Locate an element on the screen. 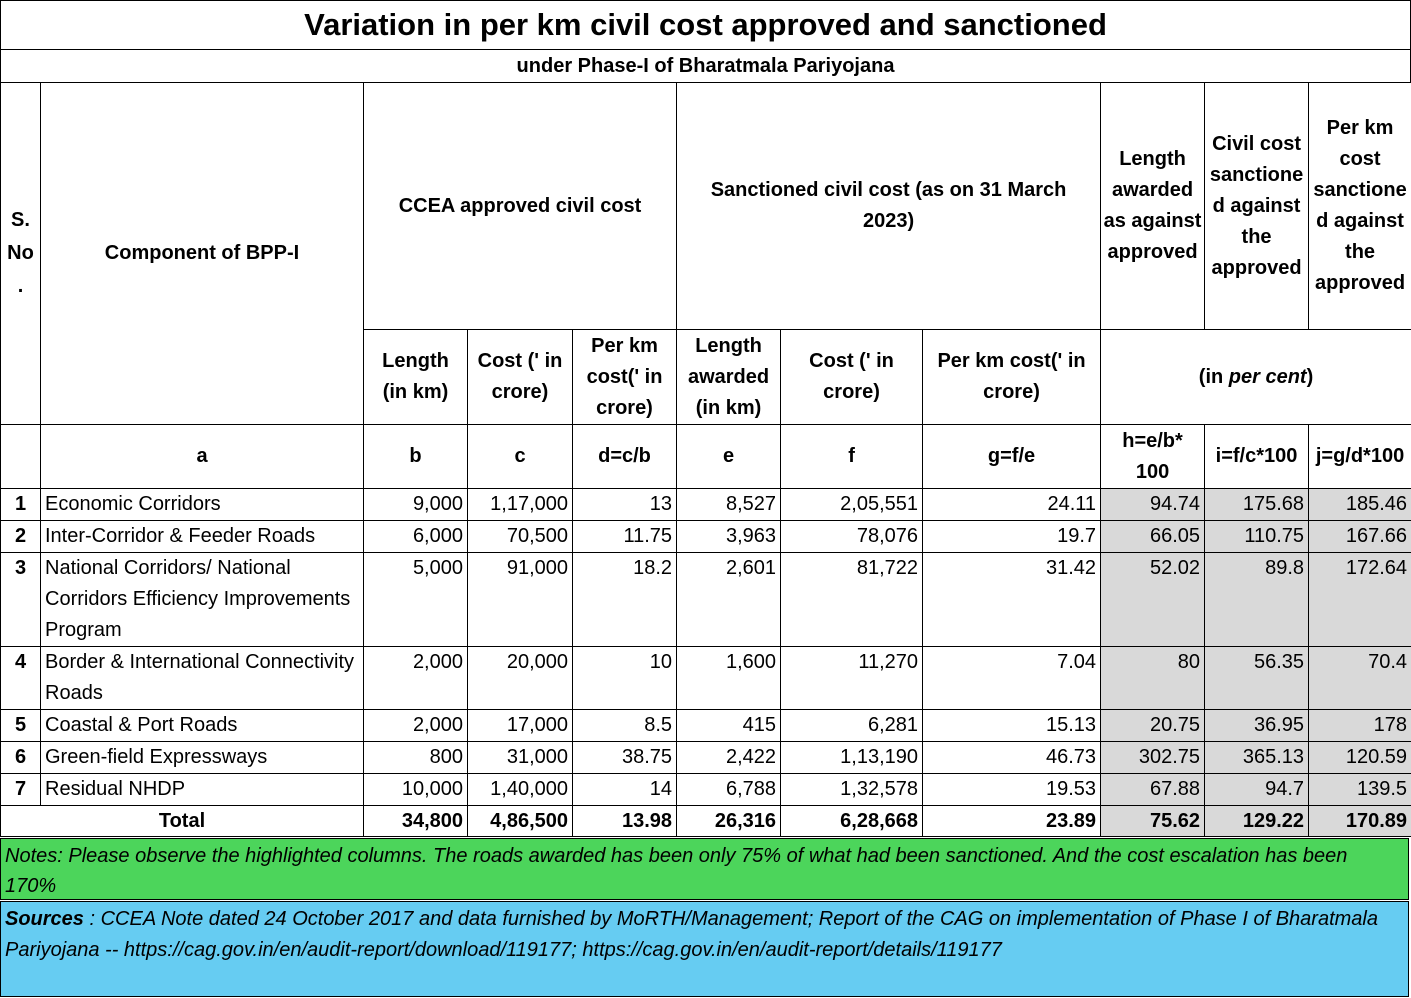 The width and height of the screenshot is (1411, 998). header-cost-crore-sanctioned: Cost (' in crore) is located at coordinates (852, 377).